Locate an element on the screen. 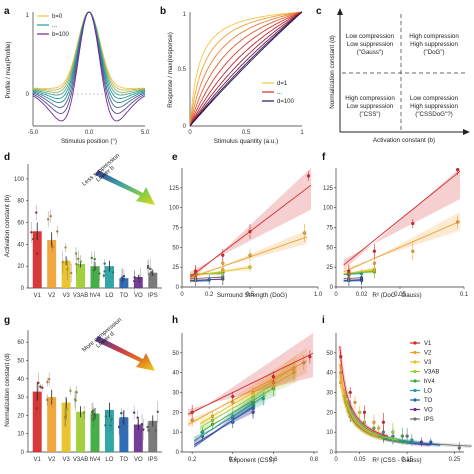 The height and width of the screenshot is (474, 474). panel-a-xtick-0: -5.0 is located at coordinates (33, 133).